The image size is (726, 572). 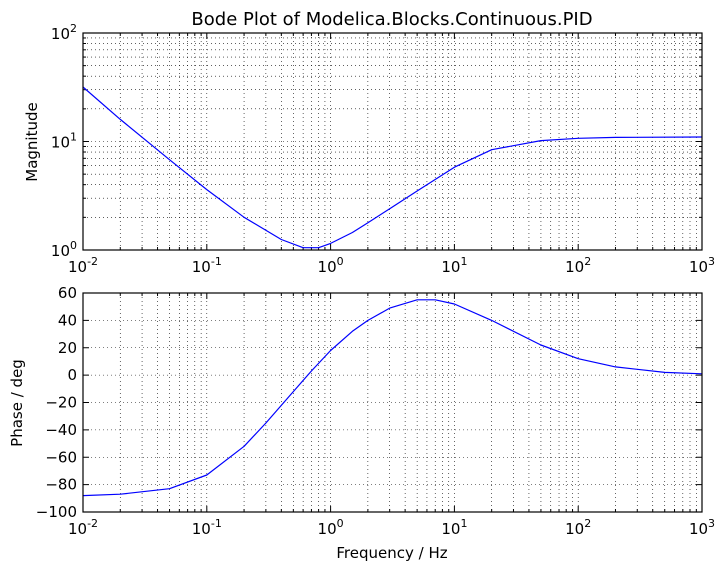 I want to click on magnitude-y-tick-label: 10², so click(x=64, y=32).